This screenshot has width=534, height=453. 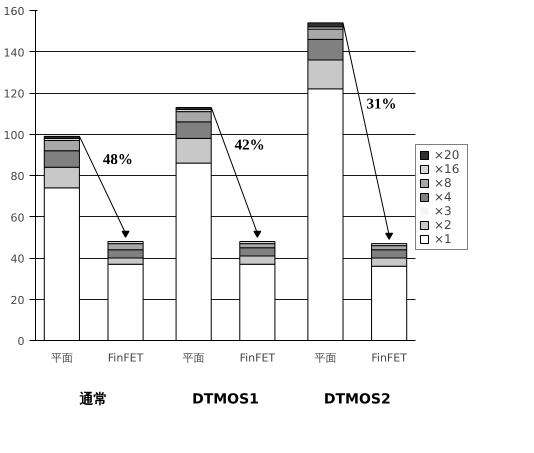 I want to click on text: DTMOS2, so click(x=357, y=400).